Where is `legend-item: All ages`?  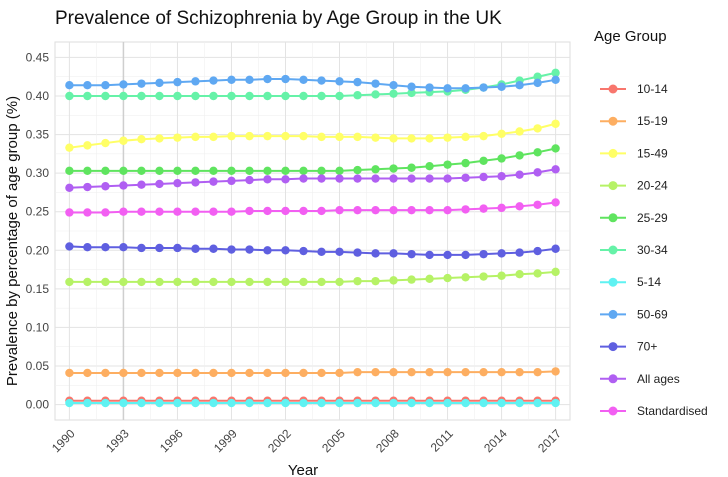 legend-item: All ages is located at coordinates (640, 379).